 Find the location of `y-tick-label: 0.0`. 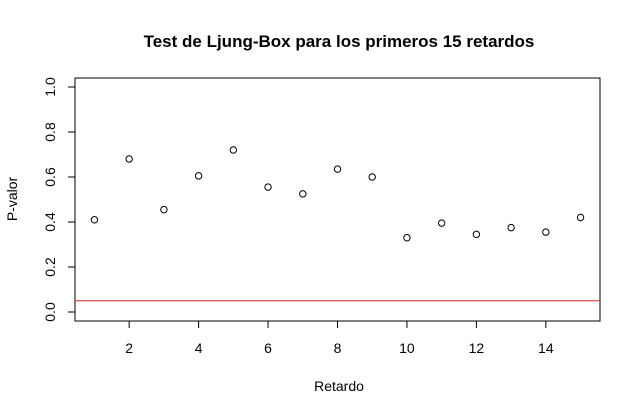

y-tick-label: 0.0 is located at coordinates (50, 312).